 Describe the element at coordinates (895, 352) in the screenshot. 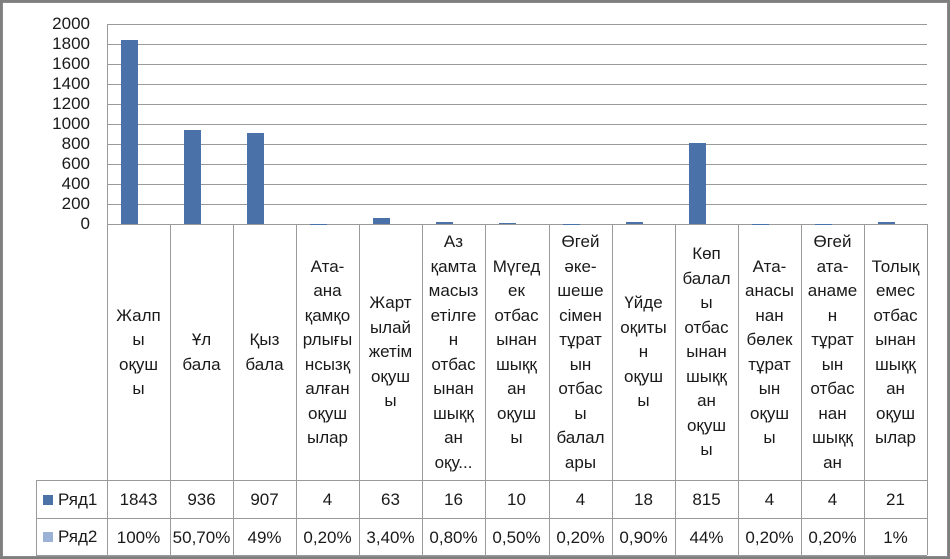

I see `category-label: Толық емес отбас ынан шыққ ан оқуш ылар` at that location.